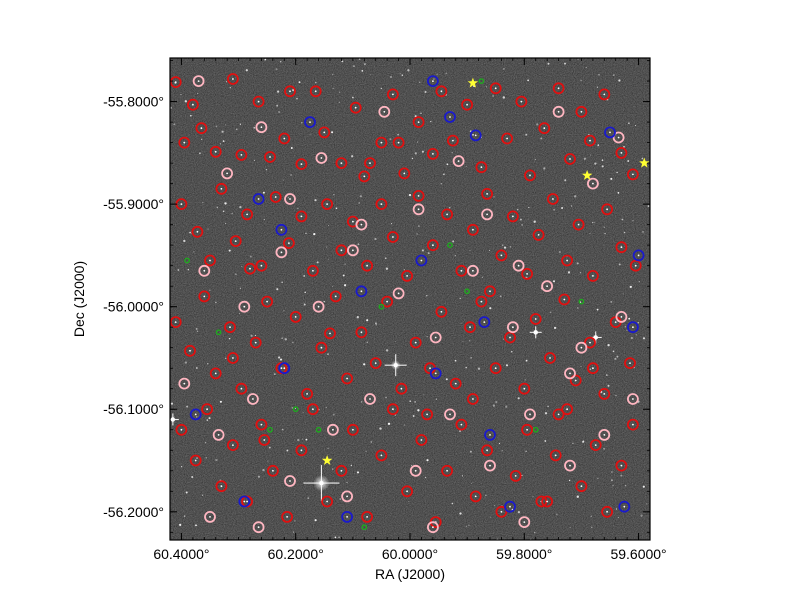 This screenshot has height=600, width=800. Describe the element at coordinates (481, 81) in the screenshot. I see `green-point-marker` at that location.